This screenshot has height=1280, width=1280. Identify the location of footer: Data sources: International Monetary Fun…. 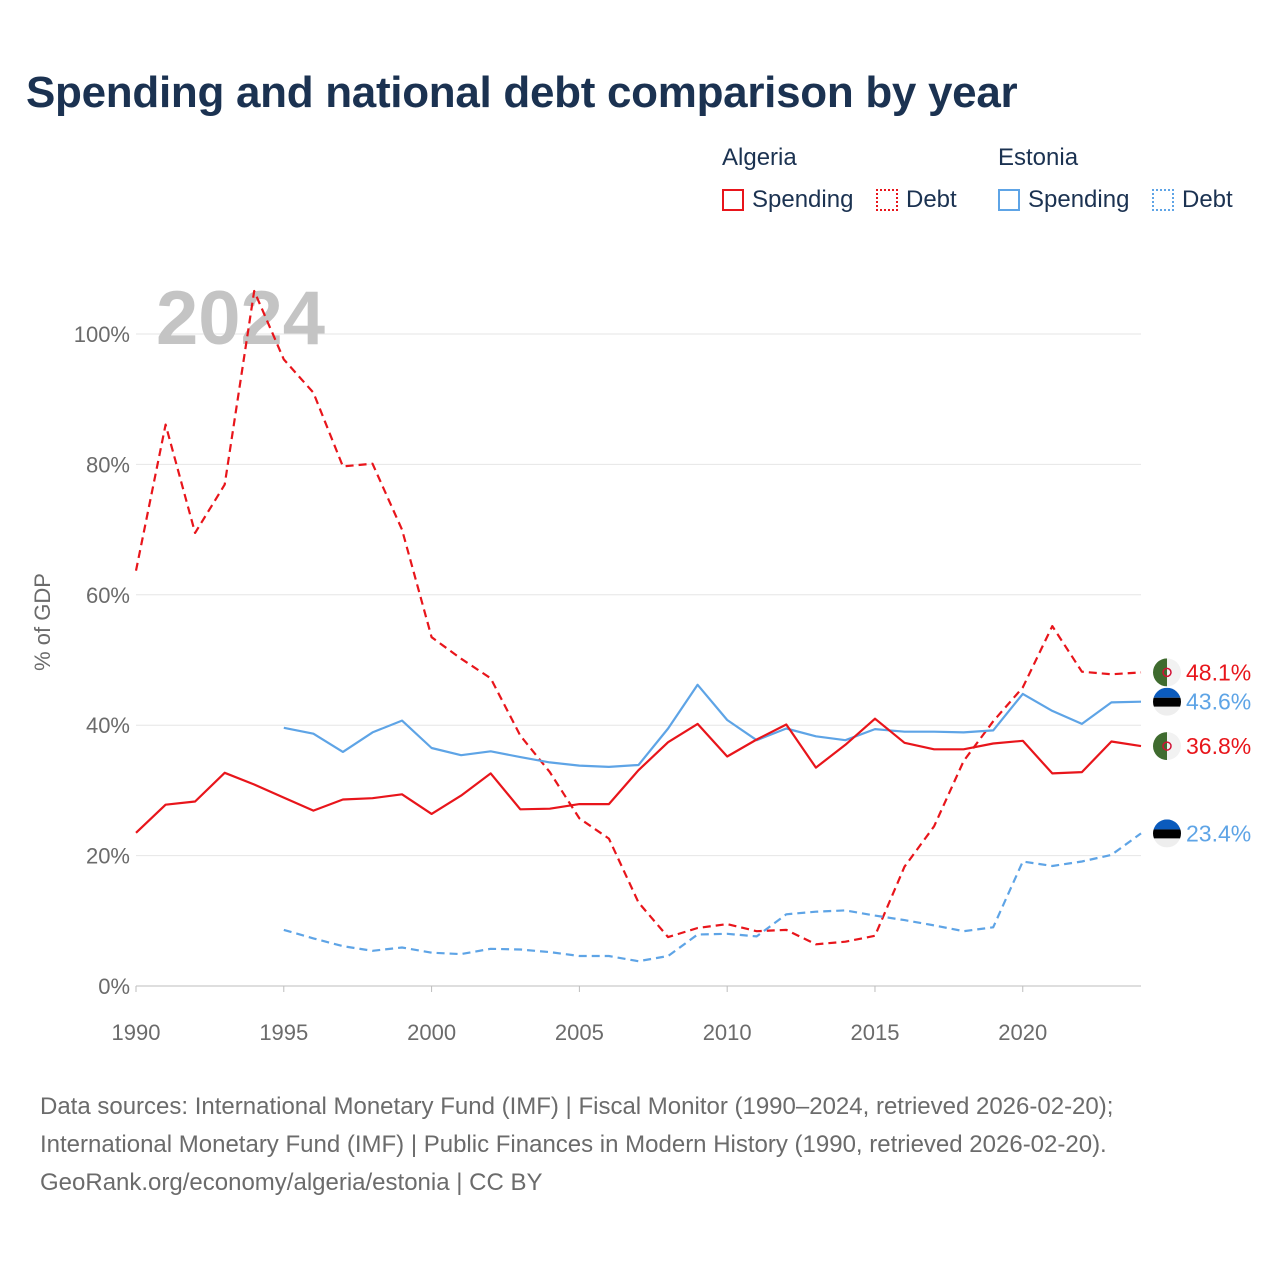
(576, 1145).